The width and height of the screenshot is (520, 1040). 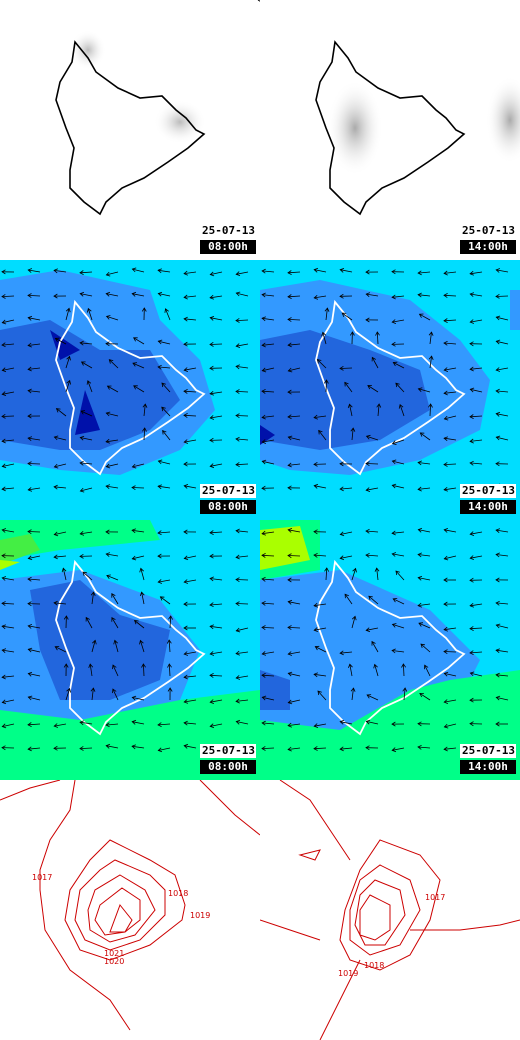 What do you see at coordinates (390, 650) in the screenshot?
I see `temp-panel-14: 25-07-13 14:00h` at bounding box center [390, 650].